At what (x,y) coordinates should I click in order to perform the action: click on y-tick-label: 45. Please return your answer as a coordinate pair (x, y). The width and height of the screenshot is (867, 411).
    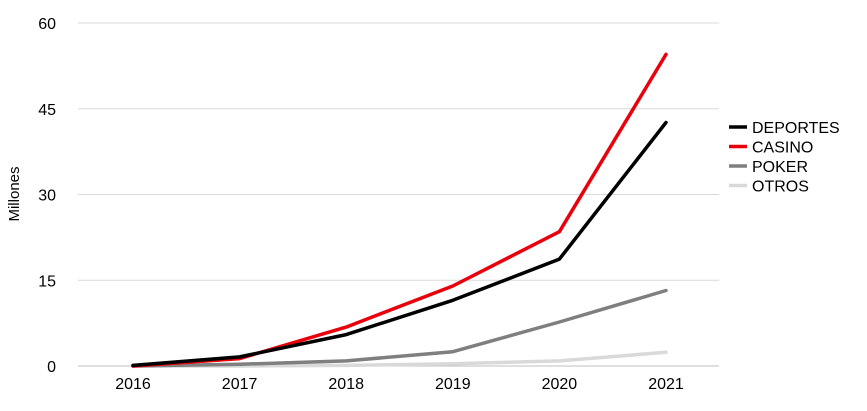
    Looking at the image, I should click on (47, 110).